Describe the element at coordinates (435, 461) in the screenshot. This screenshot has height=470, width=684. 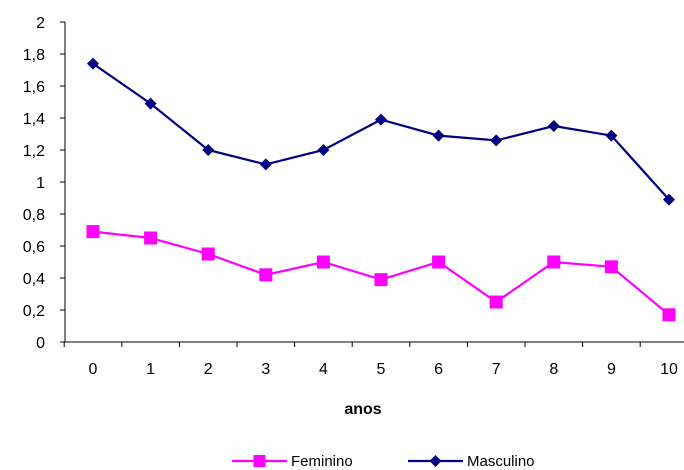
I see `legend-marker-masculino` at that location.